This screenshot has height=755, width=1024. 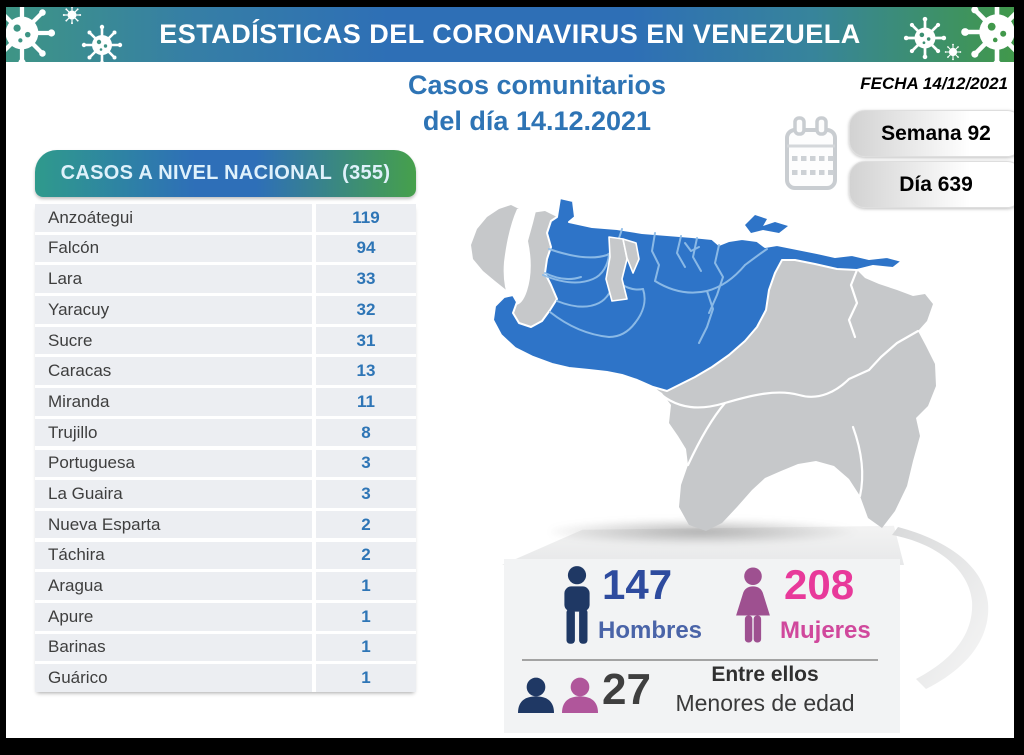 I want to click on table-row: Aragua 1, so click(x=225, y=586).